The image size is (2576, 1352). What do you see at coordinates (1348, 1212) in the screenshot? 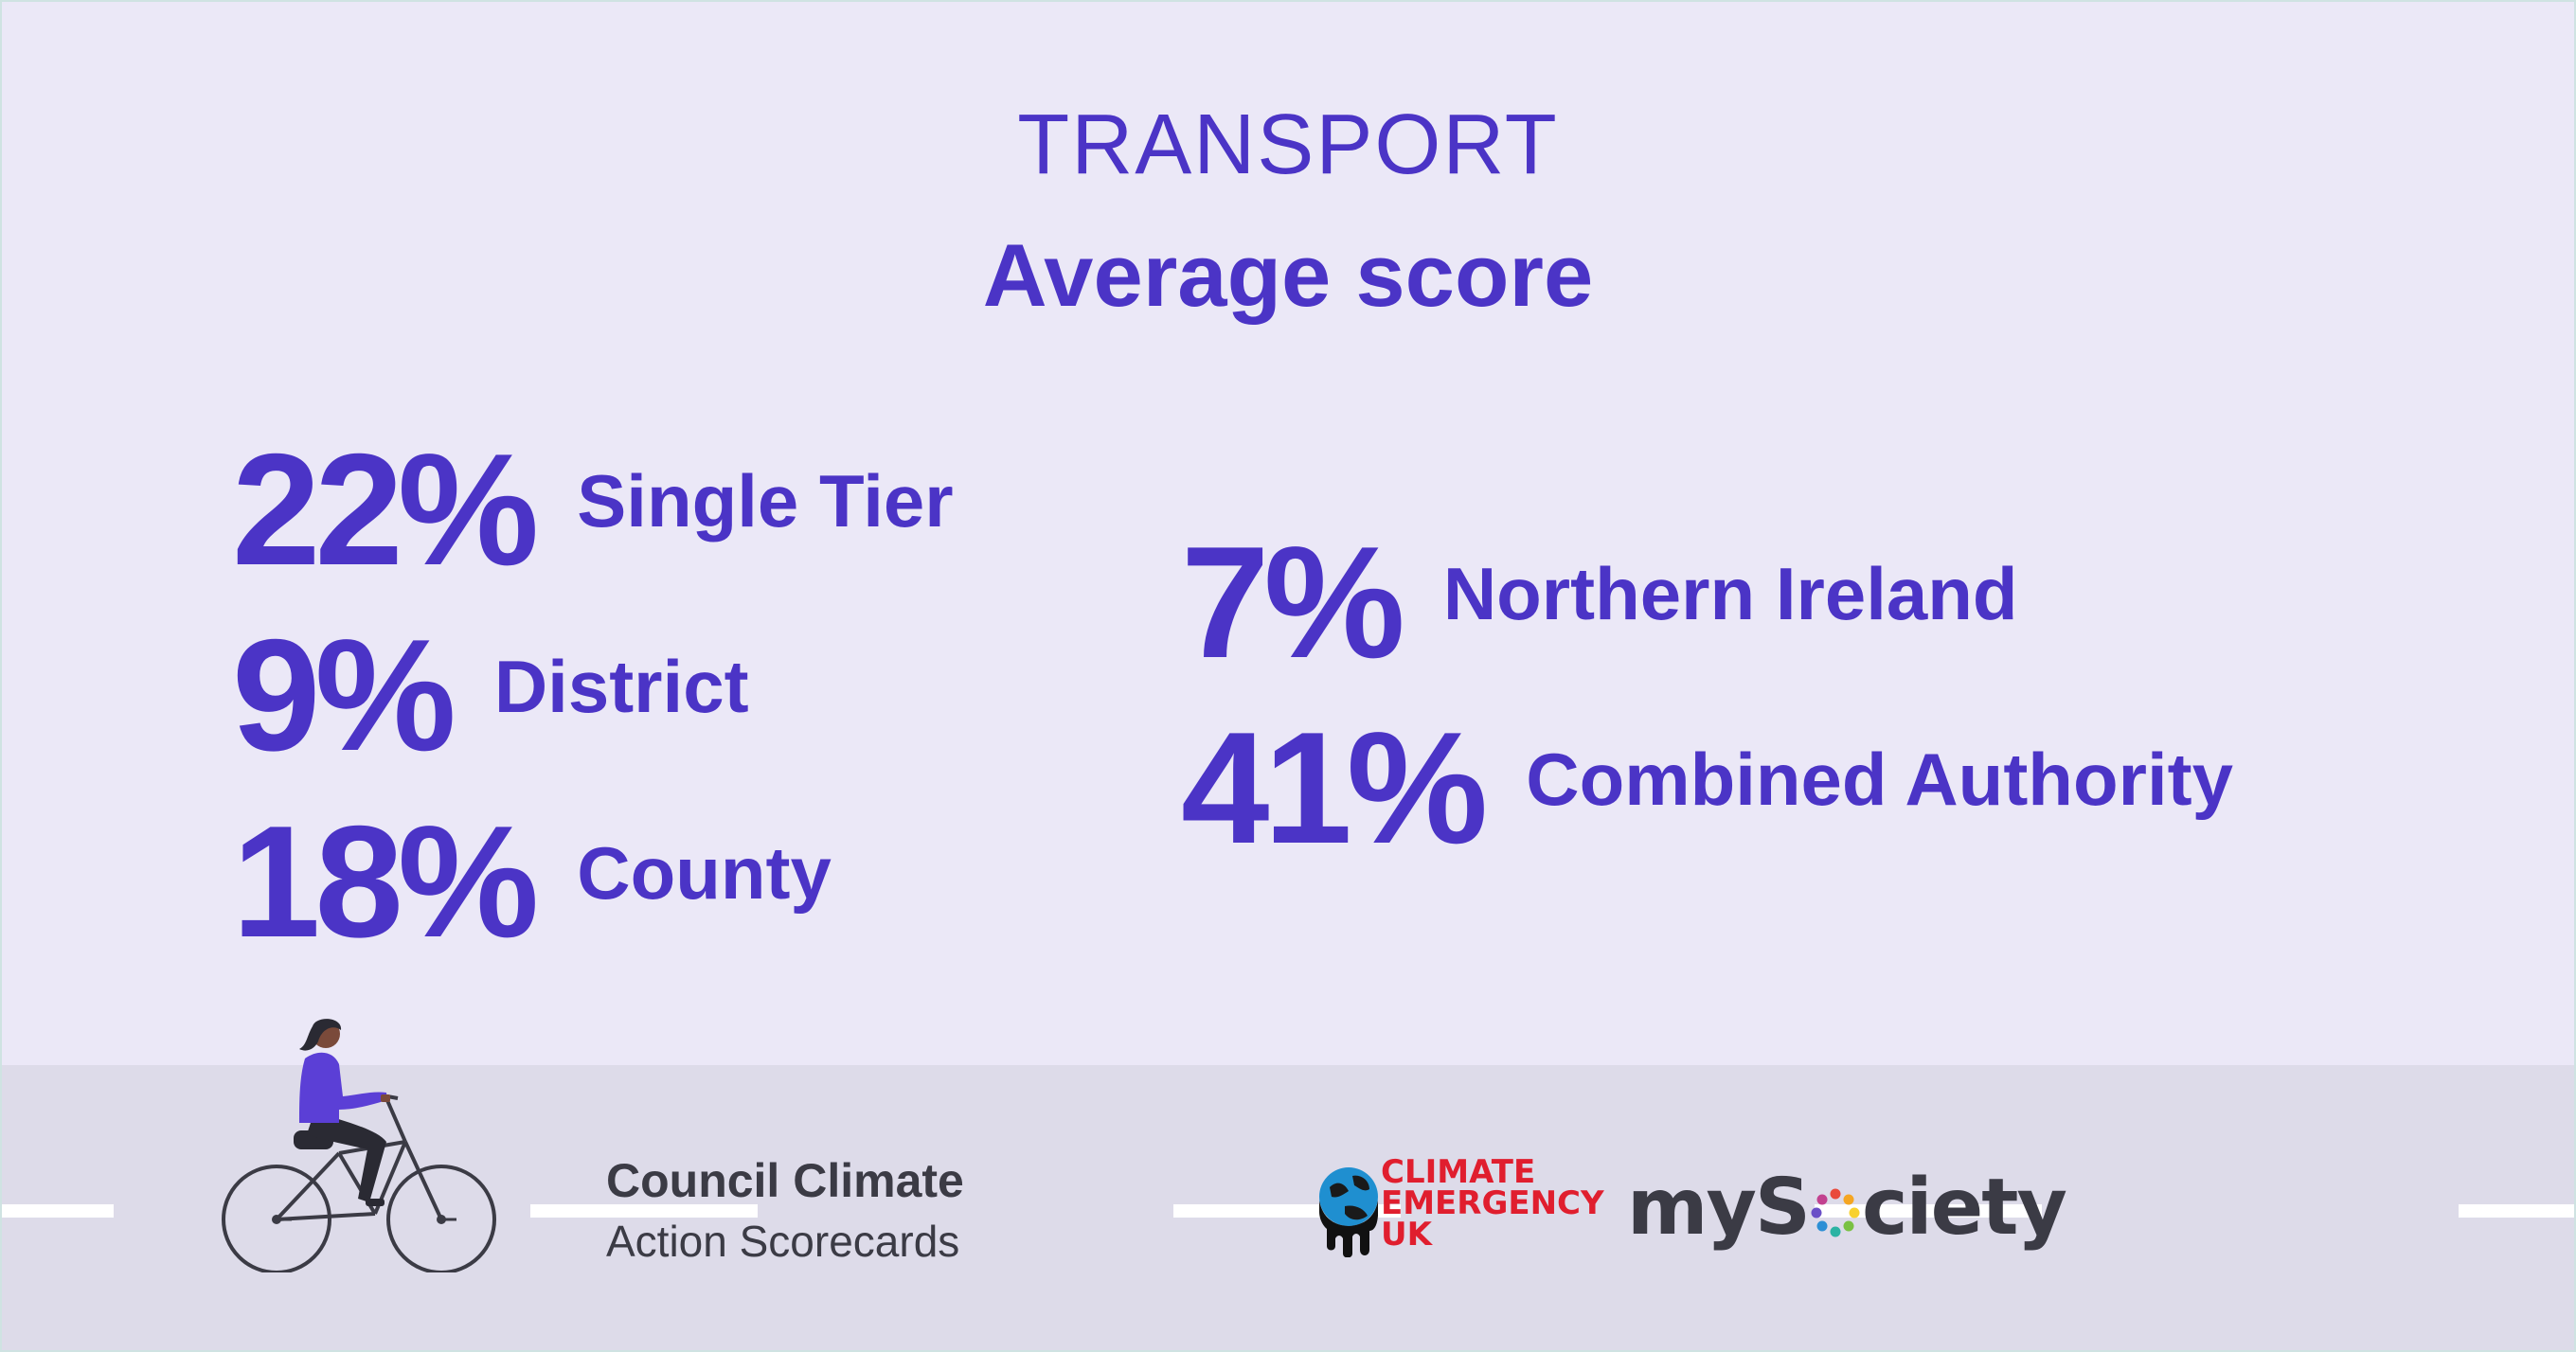
I see `globe-icon` at bounding box center [1348, 1212].